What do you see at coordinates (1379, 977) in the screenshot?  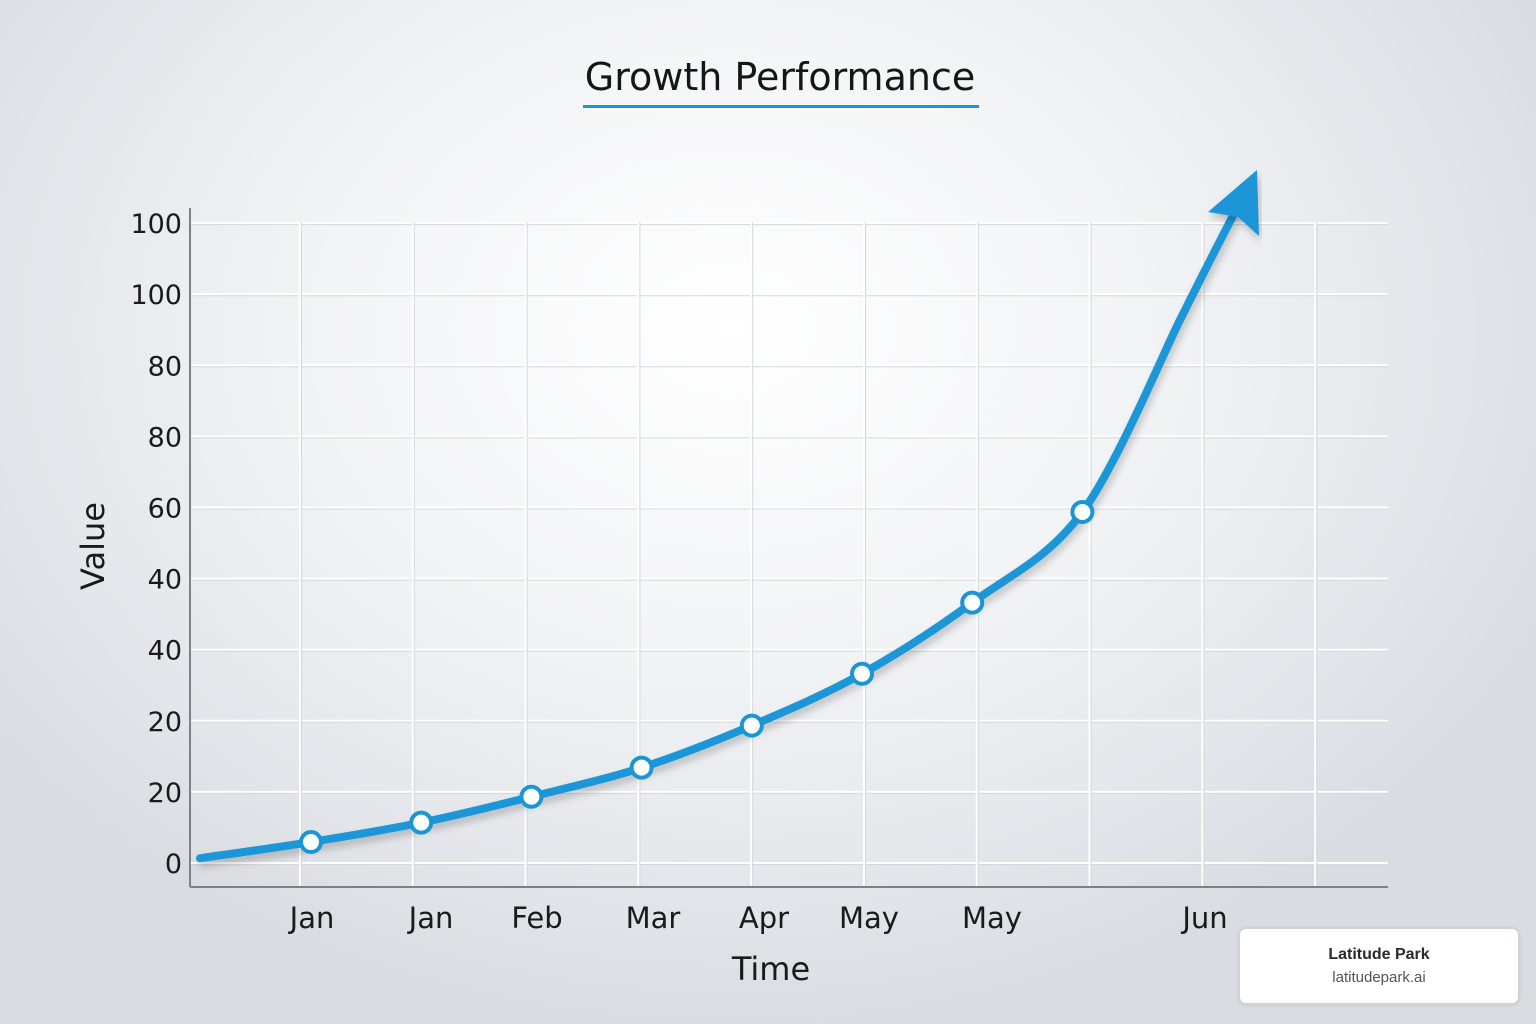 I see `watermark-url: latitudepark.ai` at bounding box center [1379, 977].